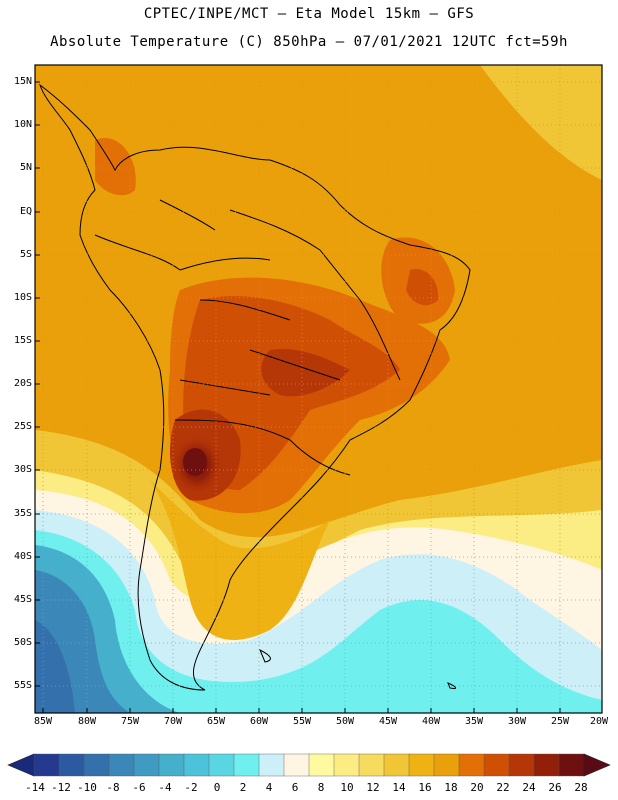 The image size is (618, 800). Describe the element at coordinates (22, 383) in the screenshot. I see `lat-label-20s: 20S` at that location.